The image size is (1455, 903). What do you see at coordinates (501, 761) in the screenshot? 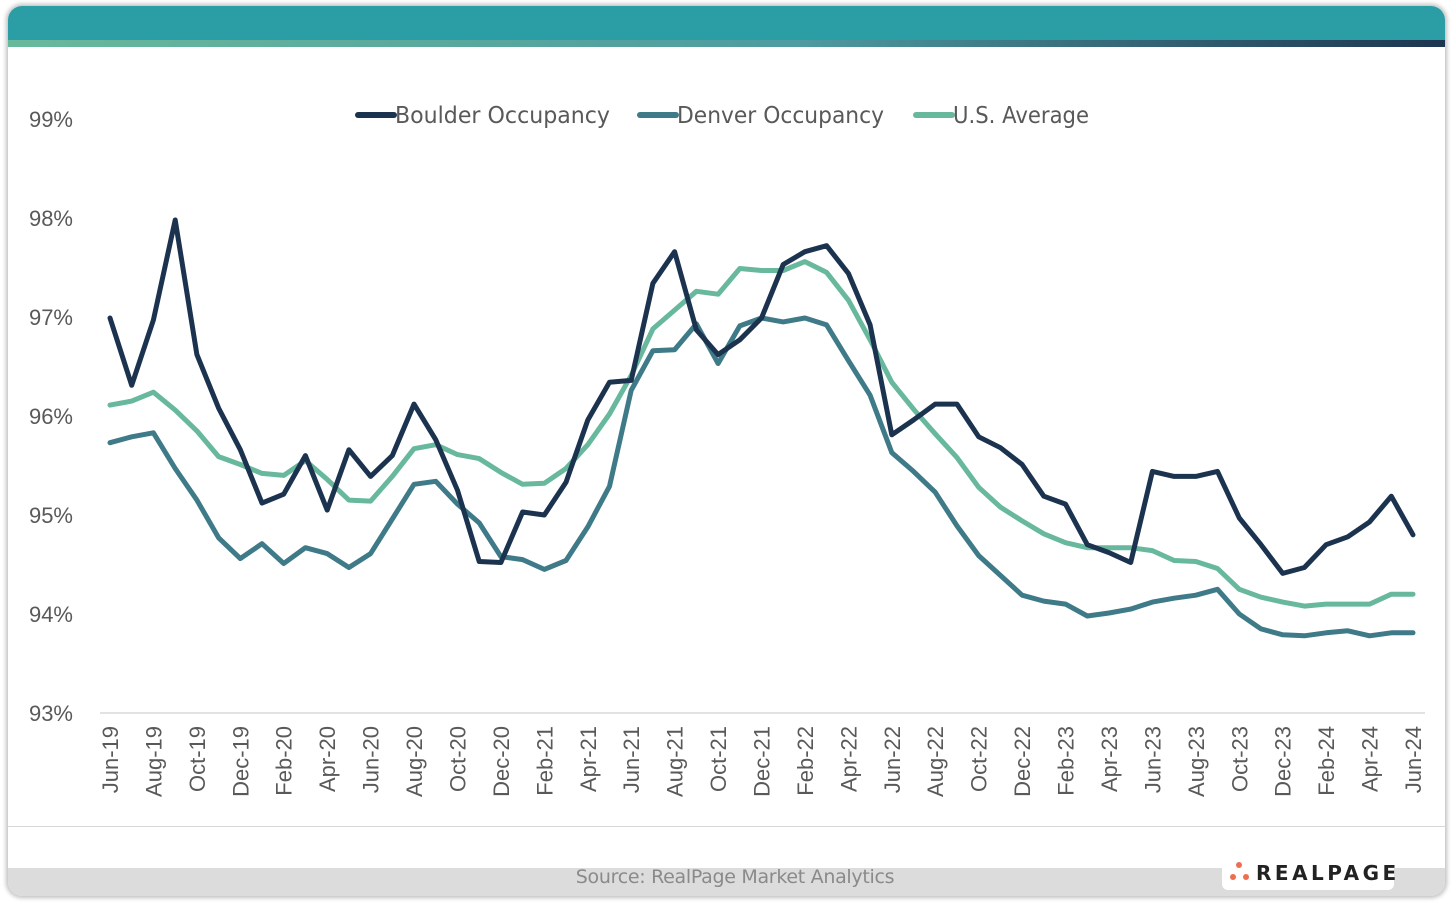
I see `x-tick-label: Dec-20` at bounding box center [501, 761].